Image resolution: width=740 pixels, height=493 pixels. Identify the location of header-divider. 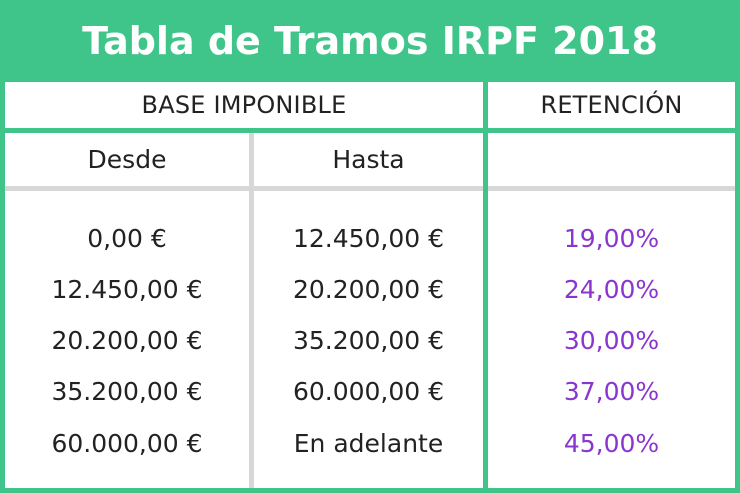
(370, 130).